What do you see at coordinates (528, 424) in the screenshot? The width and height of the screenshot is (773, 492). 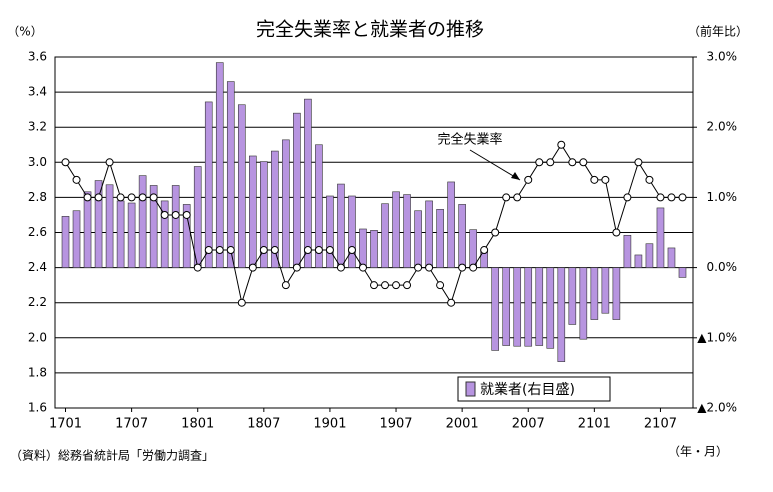 I see `x-tick-label: 2007` at bounding box center [528, 424].